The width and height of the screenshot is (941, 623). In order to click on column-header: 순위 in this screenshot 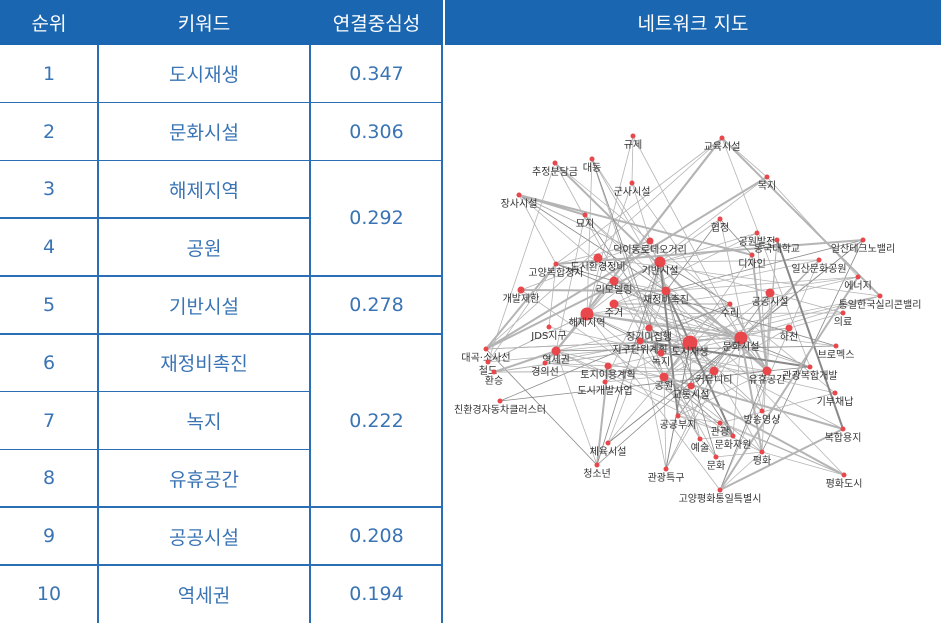, I will do `click(49, 22)`.